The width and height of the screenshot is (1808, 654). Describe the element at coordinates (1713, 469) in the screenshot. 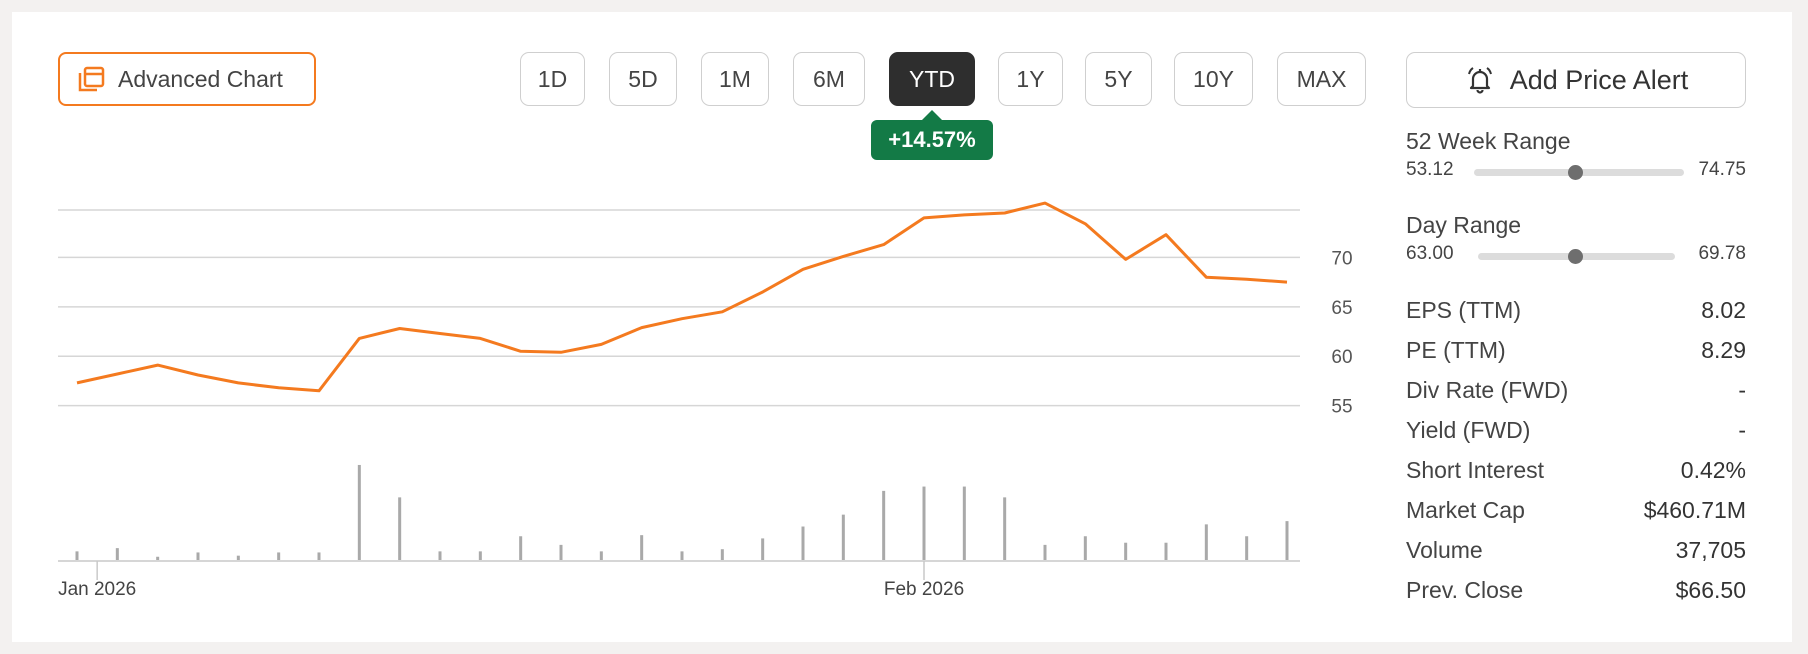

I see `stat-value: 0.42%` at that location.